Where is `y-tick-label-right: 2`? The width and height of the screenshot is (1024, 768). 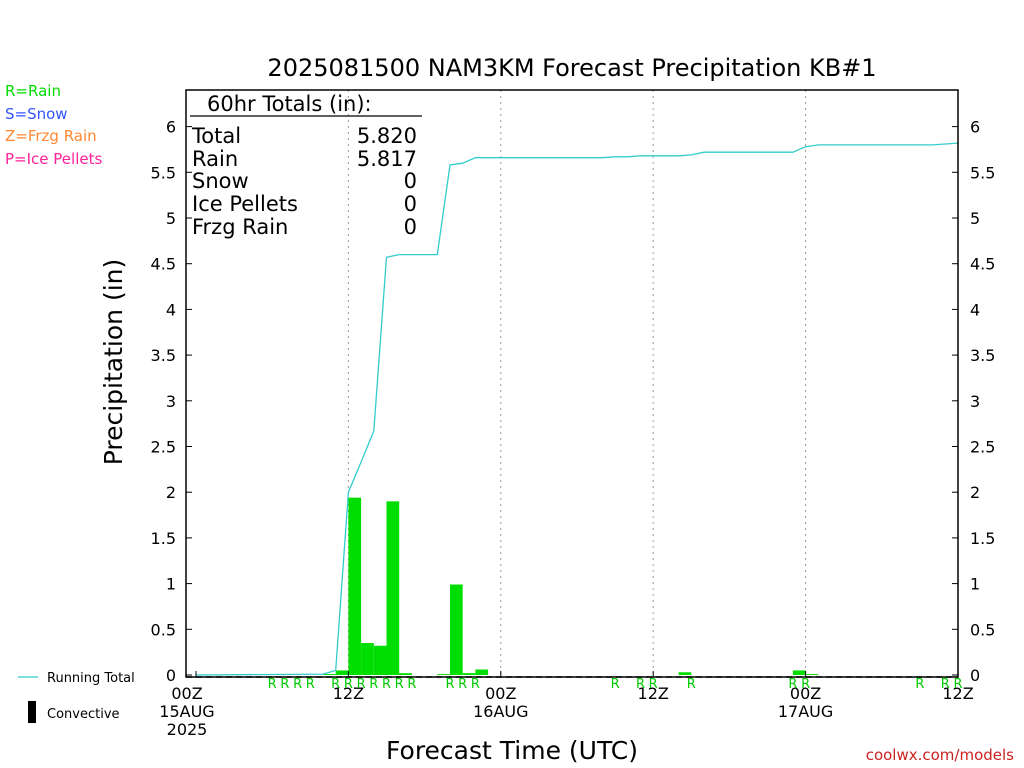
y-tick-label-right: 2 is located at coordinates (975, 492).